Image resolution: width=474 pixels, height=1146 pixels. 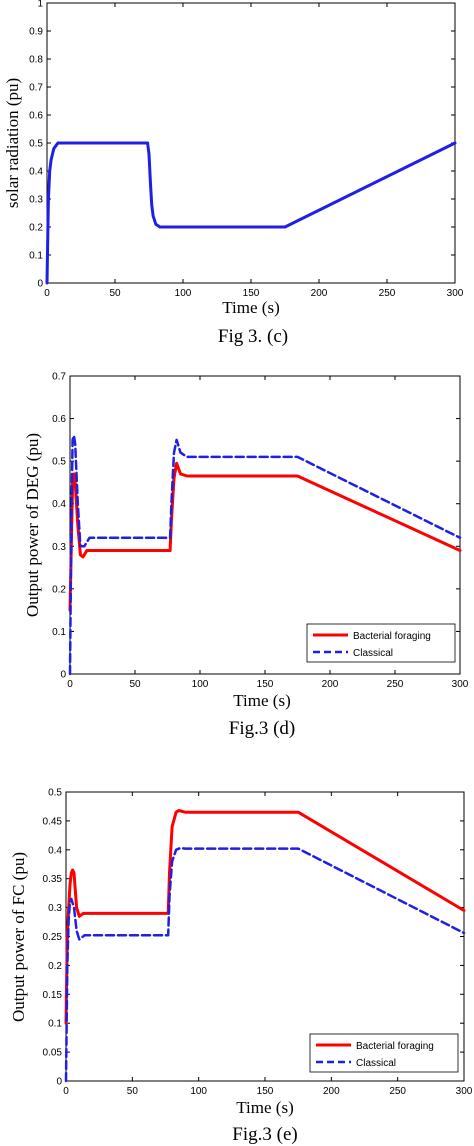 I want to click on panel-d-y-axis-label: Output power of DEG (pu), so click(x=32, y=525).